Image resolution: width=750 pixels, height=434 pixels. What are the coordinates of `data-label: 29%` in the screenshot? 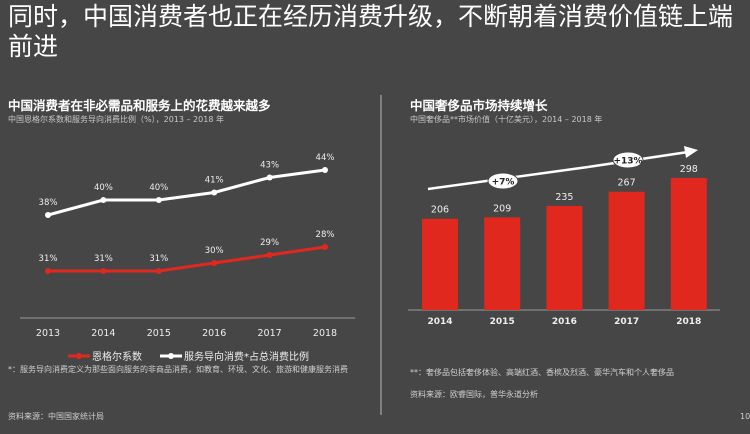 It's located at (269, 243).